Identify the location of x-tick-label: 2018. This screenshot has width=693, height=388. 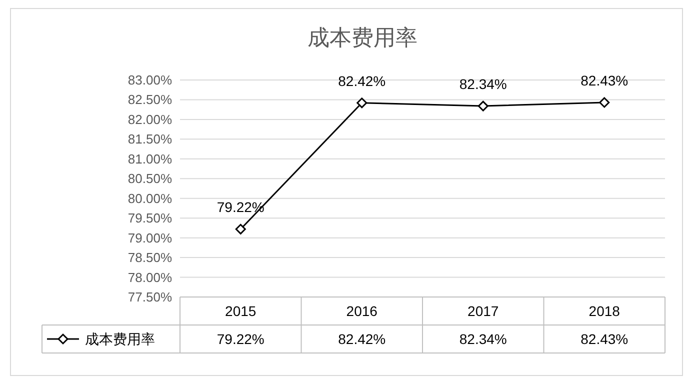
(604, 311).